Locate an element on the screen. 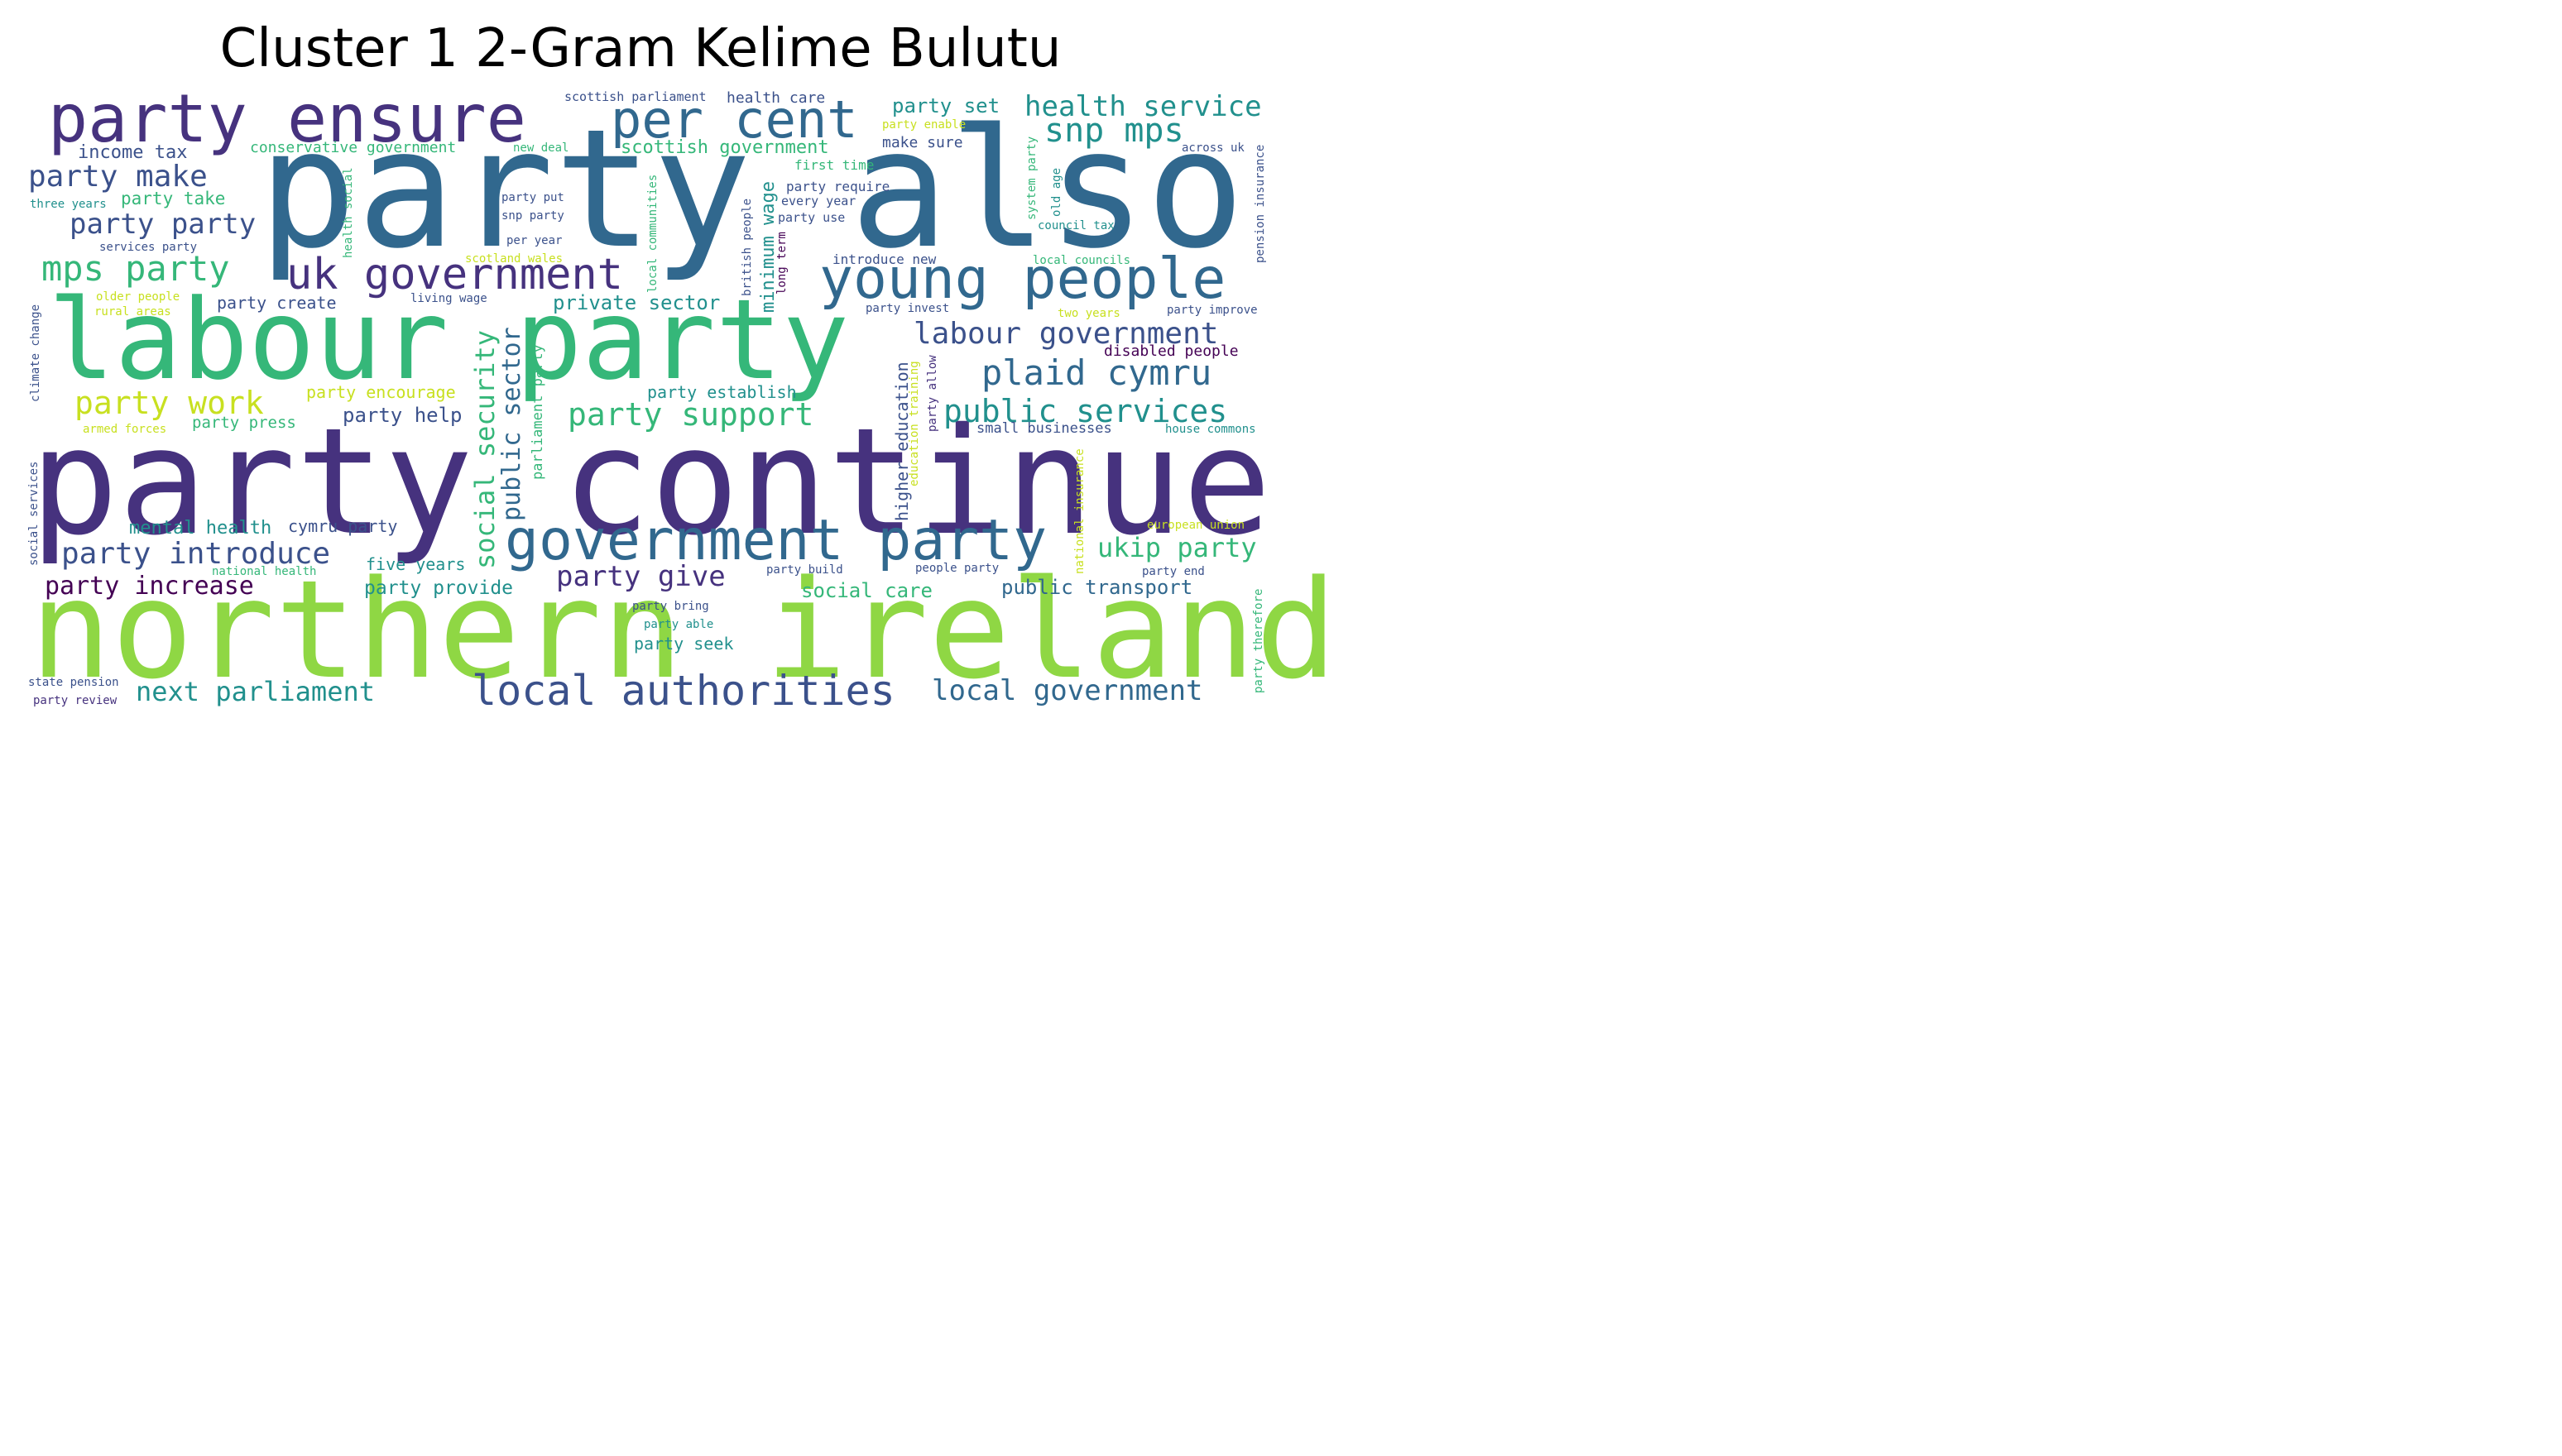  word-young-people: young people is located at coordinates (1022, 279).